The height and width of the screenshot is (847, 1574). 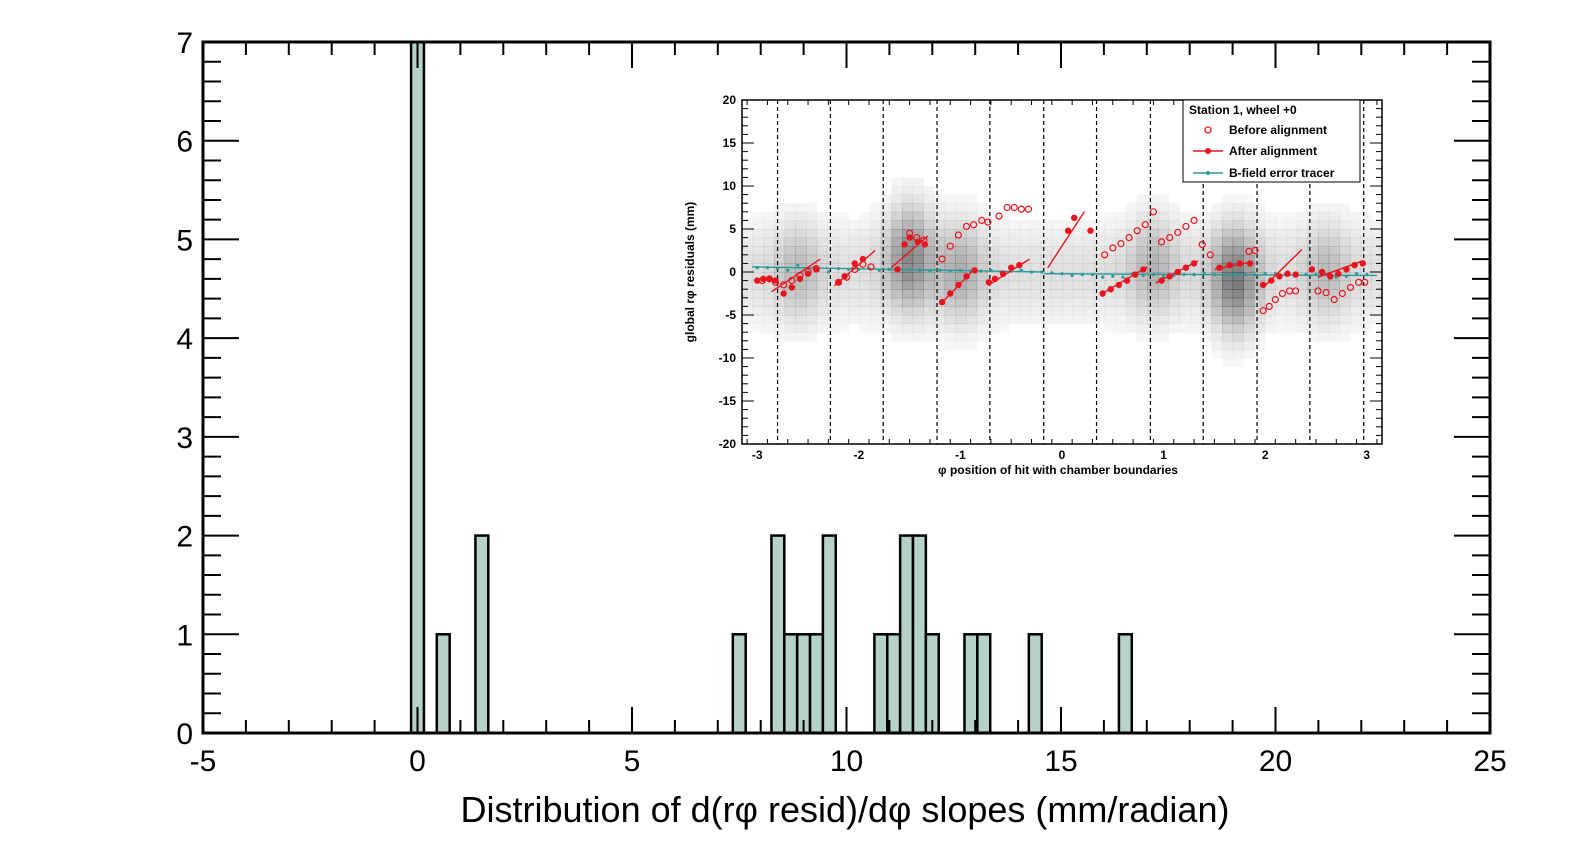 What do you see at coordinates (757, 455) in the screenshot?
I see `inset-x-tick-label: -3` at bounding box center [757, 455].